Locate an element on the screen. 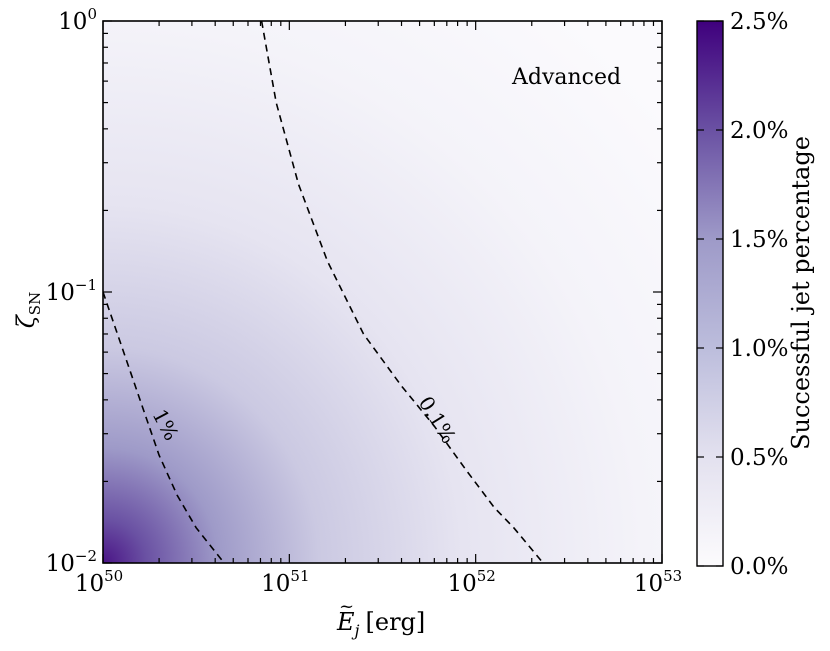 The width and height of the screenshot is (830, 651). y-tick-label: 10⁰ is located at coordinates (77, 20).